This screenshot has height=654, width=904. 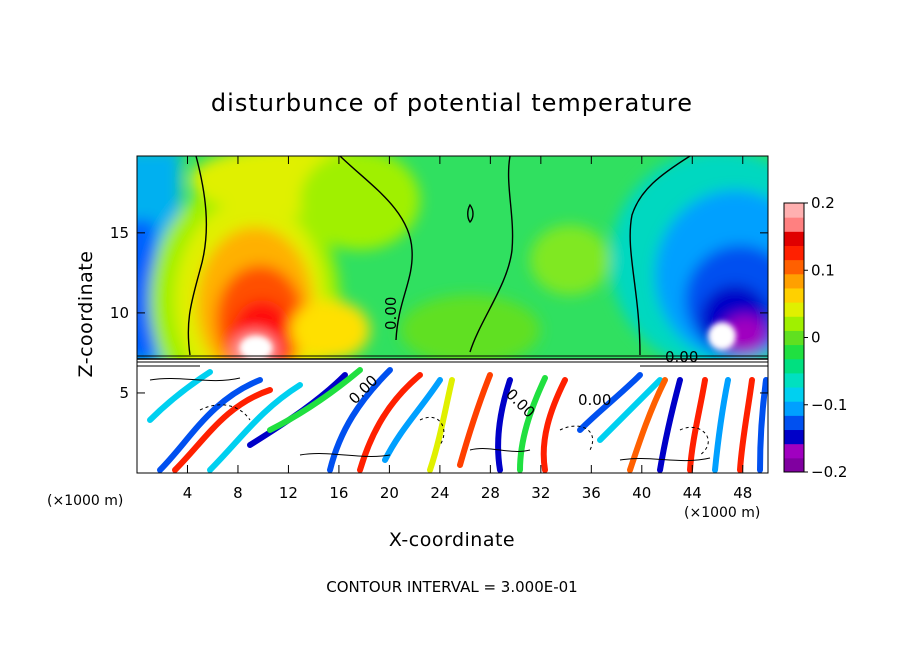 What do you see at coordinates (823, 203) in the screenshot?
I see `colorbar-tick-label: 0.2` at bounding box center [823, 203].